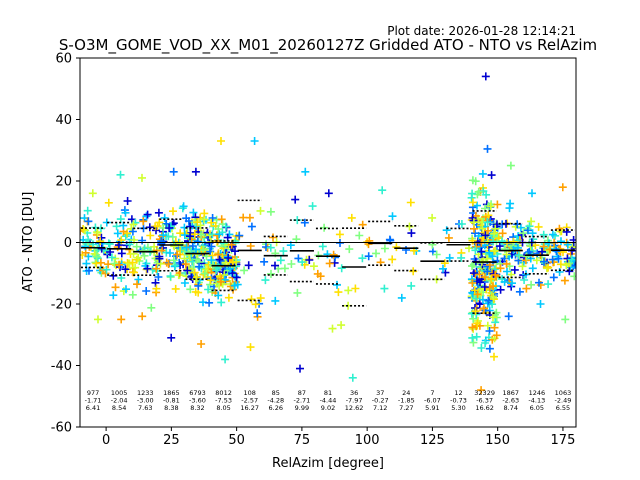 Image resolution: width=640 pixels, height=480 pixels. Describe the element at coordinates (171, 440) in the screenshot. I see `x-tick-label: 25` at that location.